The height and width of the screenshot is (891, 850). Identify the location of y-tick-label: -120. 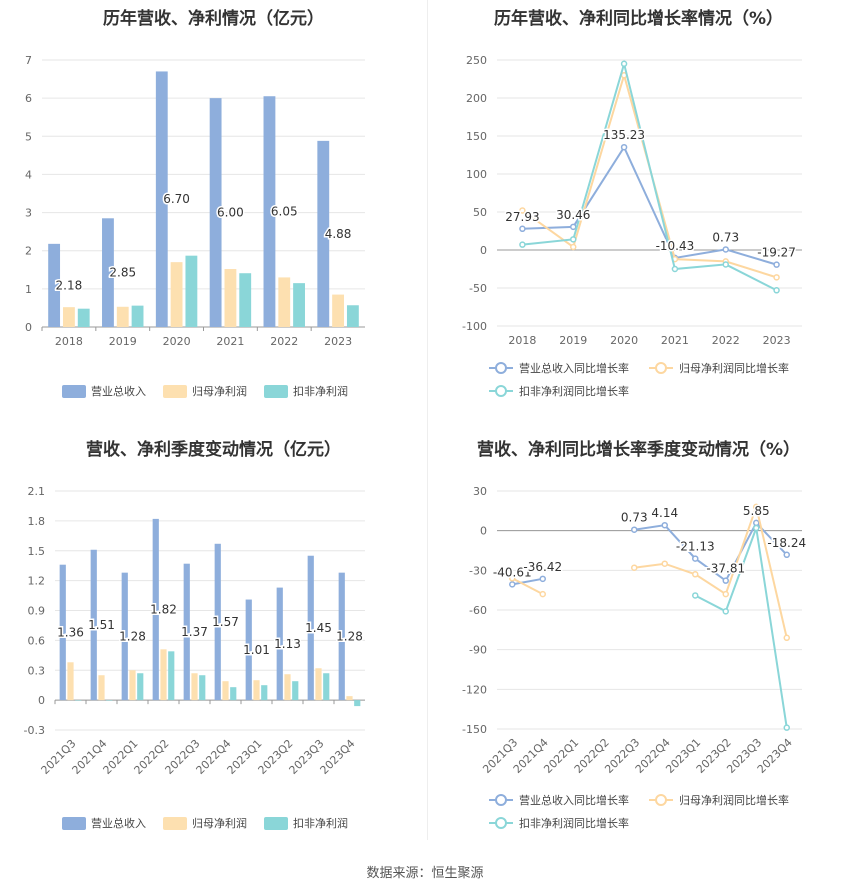
(474, 689).